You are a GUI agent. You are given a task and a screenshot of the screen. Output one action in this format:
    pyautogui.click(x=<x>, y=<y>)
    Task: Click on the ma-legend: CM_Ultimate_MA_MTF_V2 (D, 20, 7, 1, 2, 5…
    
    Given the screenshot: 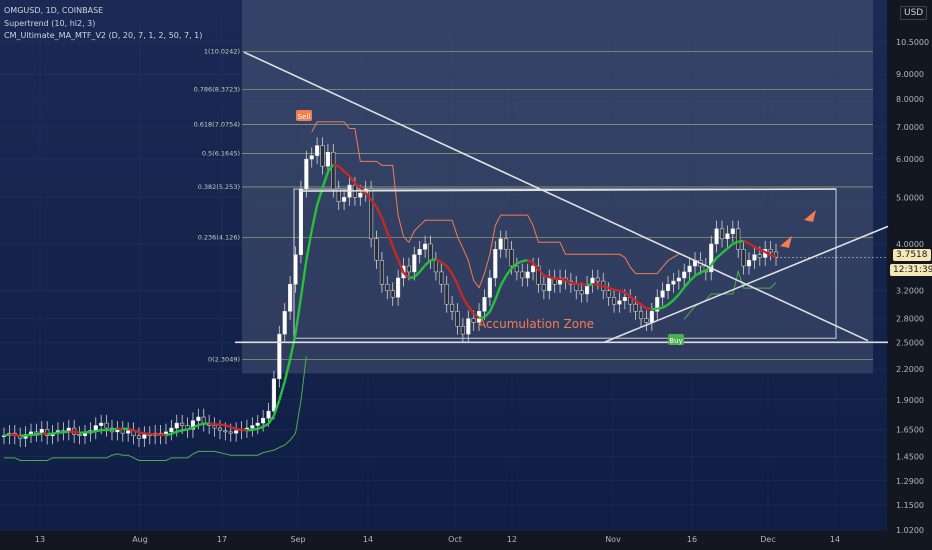 What is the action you would take?
    pyautogui.click(x=103, y=35)
    